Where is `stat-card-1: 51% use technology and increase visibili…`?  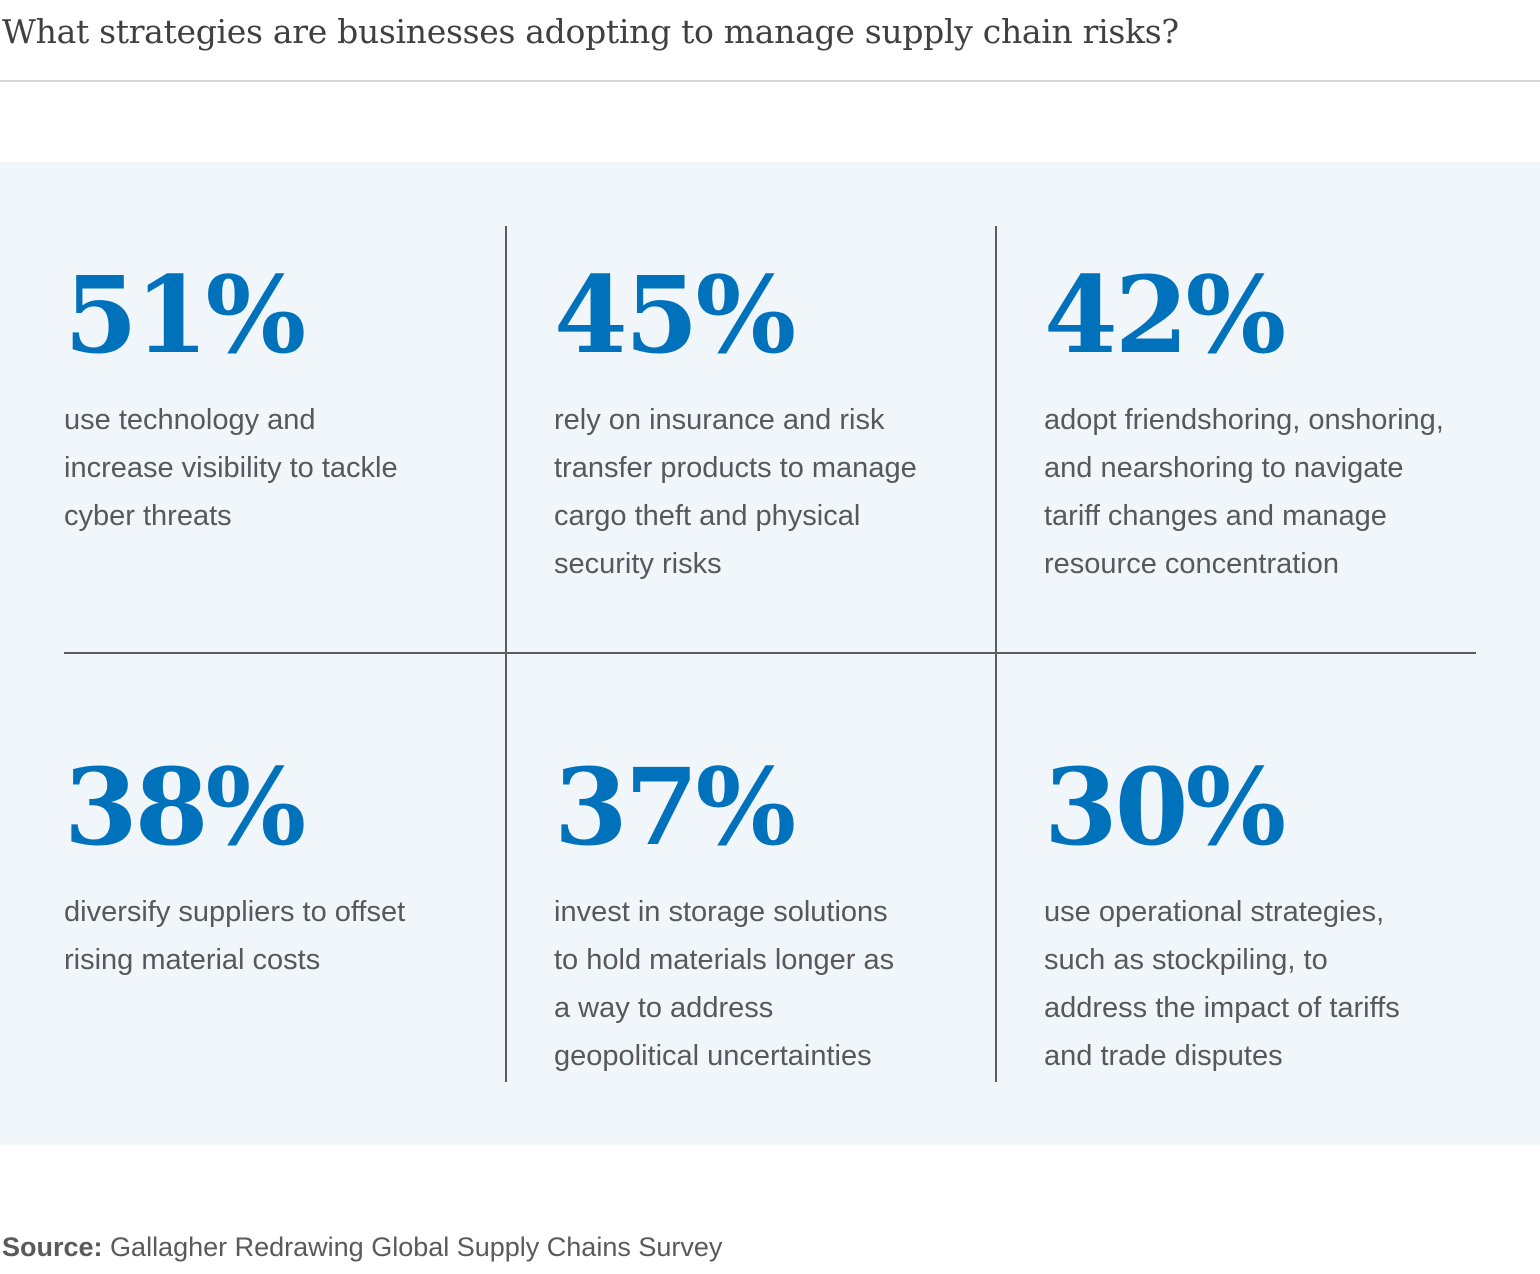
stat-card-1: 51% use technology and increase visibili… is located at coordinates (274, 401).